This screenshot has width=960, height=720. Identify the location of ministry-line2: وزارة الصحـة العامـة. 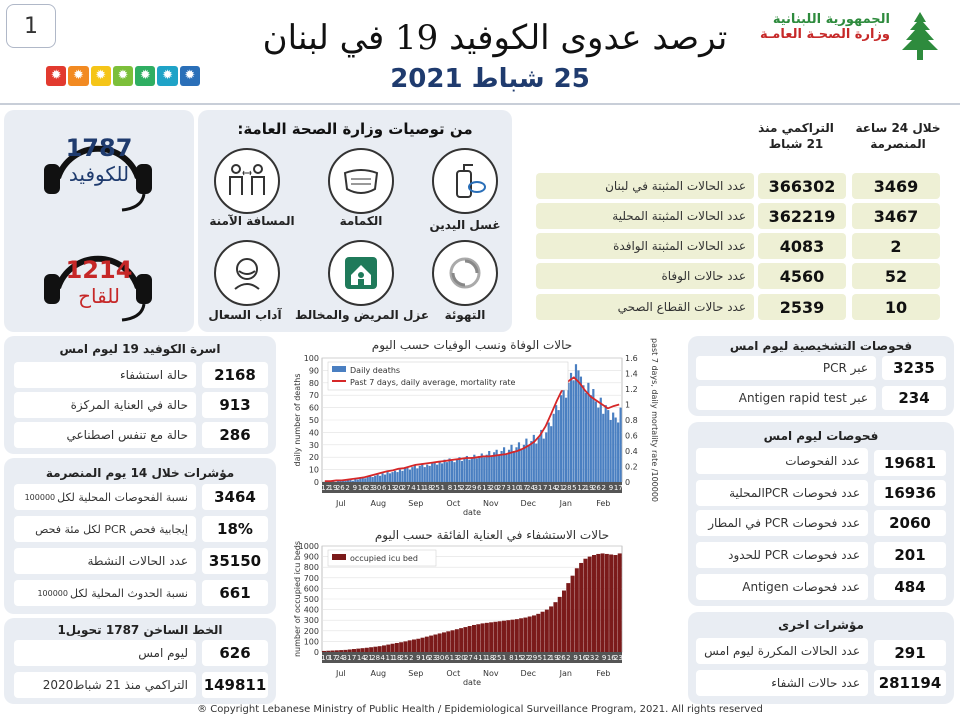
(824, 34).